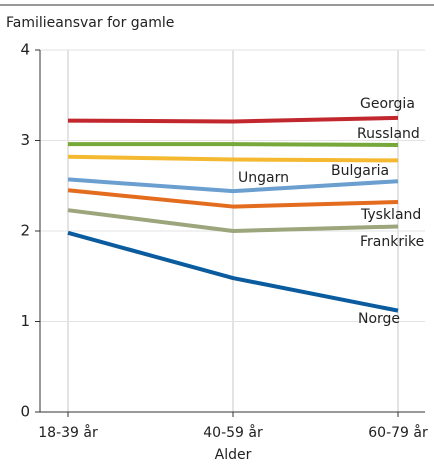  I want to click on series-label: Ungarn, so click(263, 178).